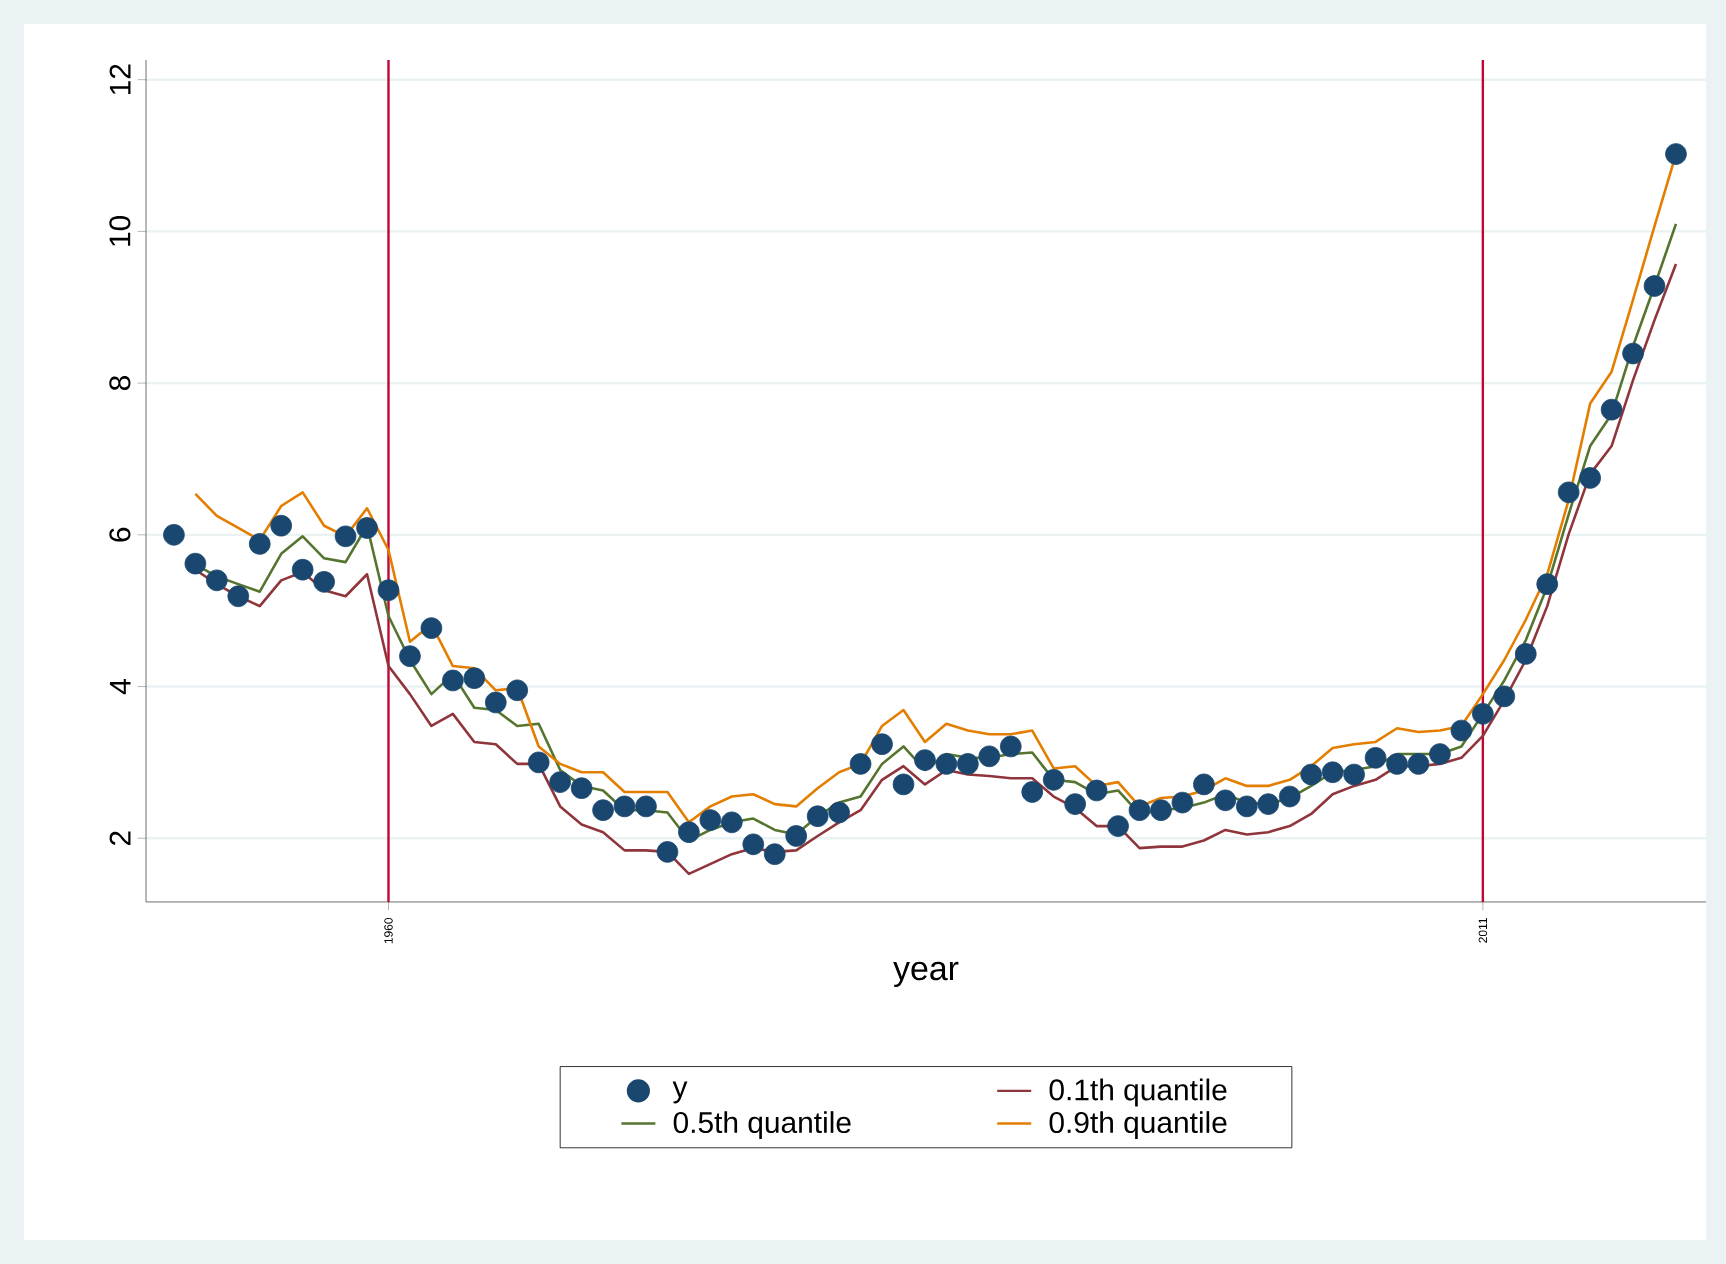 The image size is (1726, 1264). Describe the element at coordinates (120, 79) in the screenshot. I see `y-tick-label: 12` at that location.